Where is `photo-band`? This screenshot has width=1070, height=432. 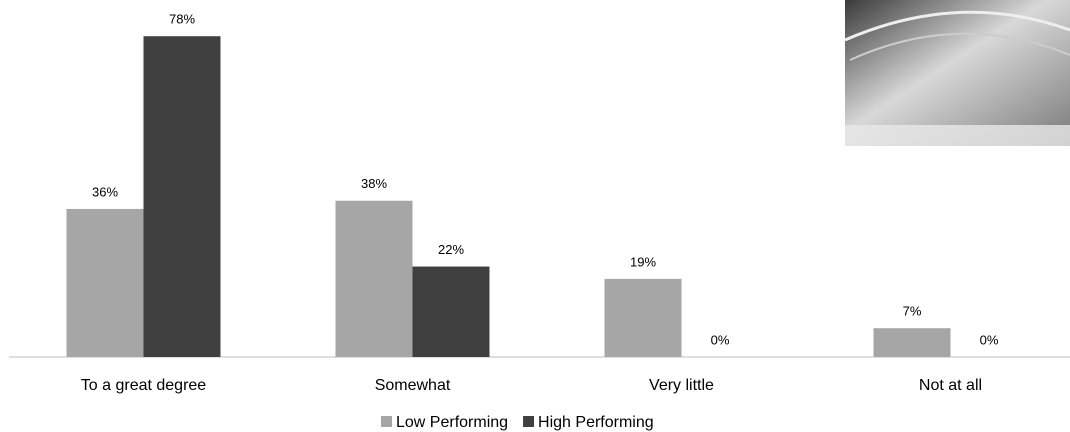
photo-band is located at coordinates (957, 135).